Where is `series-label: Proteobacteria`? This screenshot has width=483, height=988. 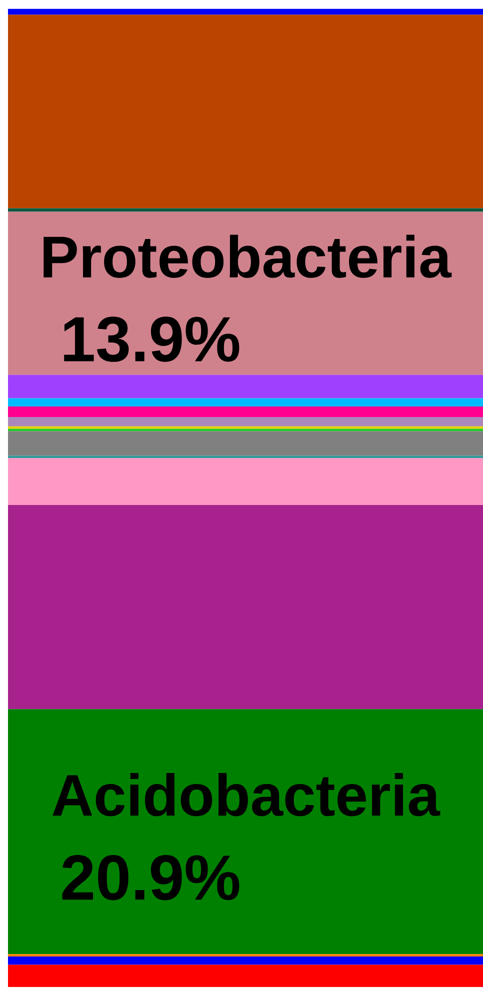 series-label: Proteobacteria is located at coordinates (248, 256).